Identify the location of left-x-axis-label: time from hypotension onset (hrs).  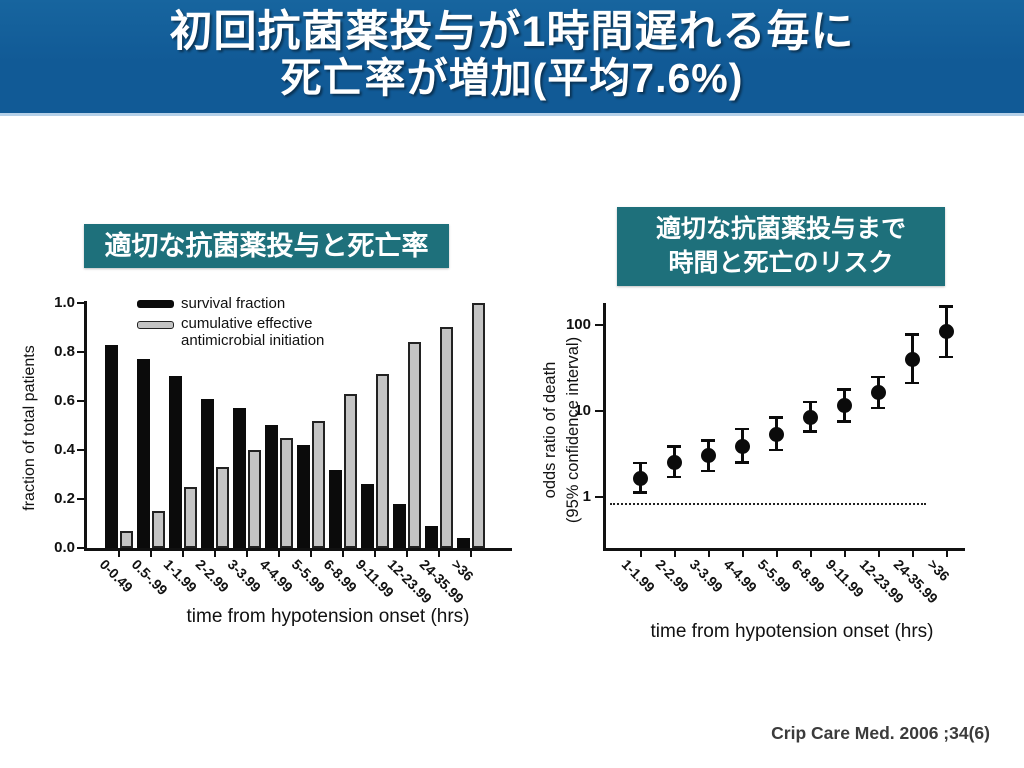
(328, 616).